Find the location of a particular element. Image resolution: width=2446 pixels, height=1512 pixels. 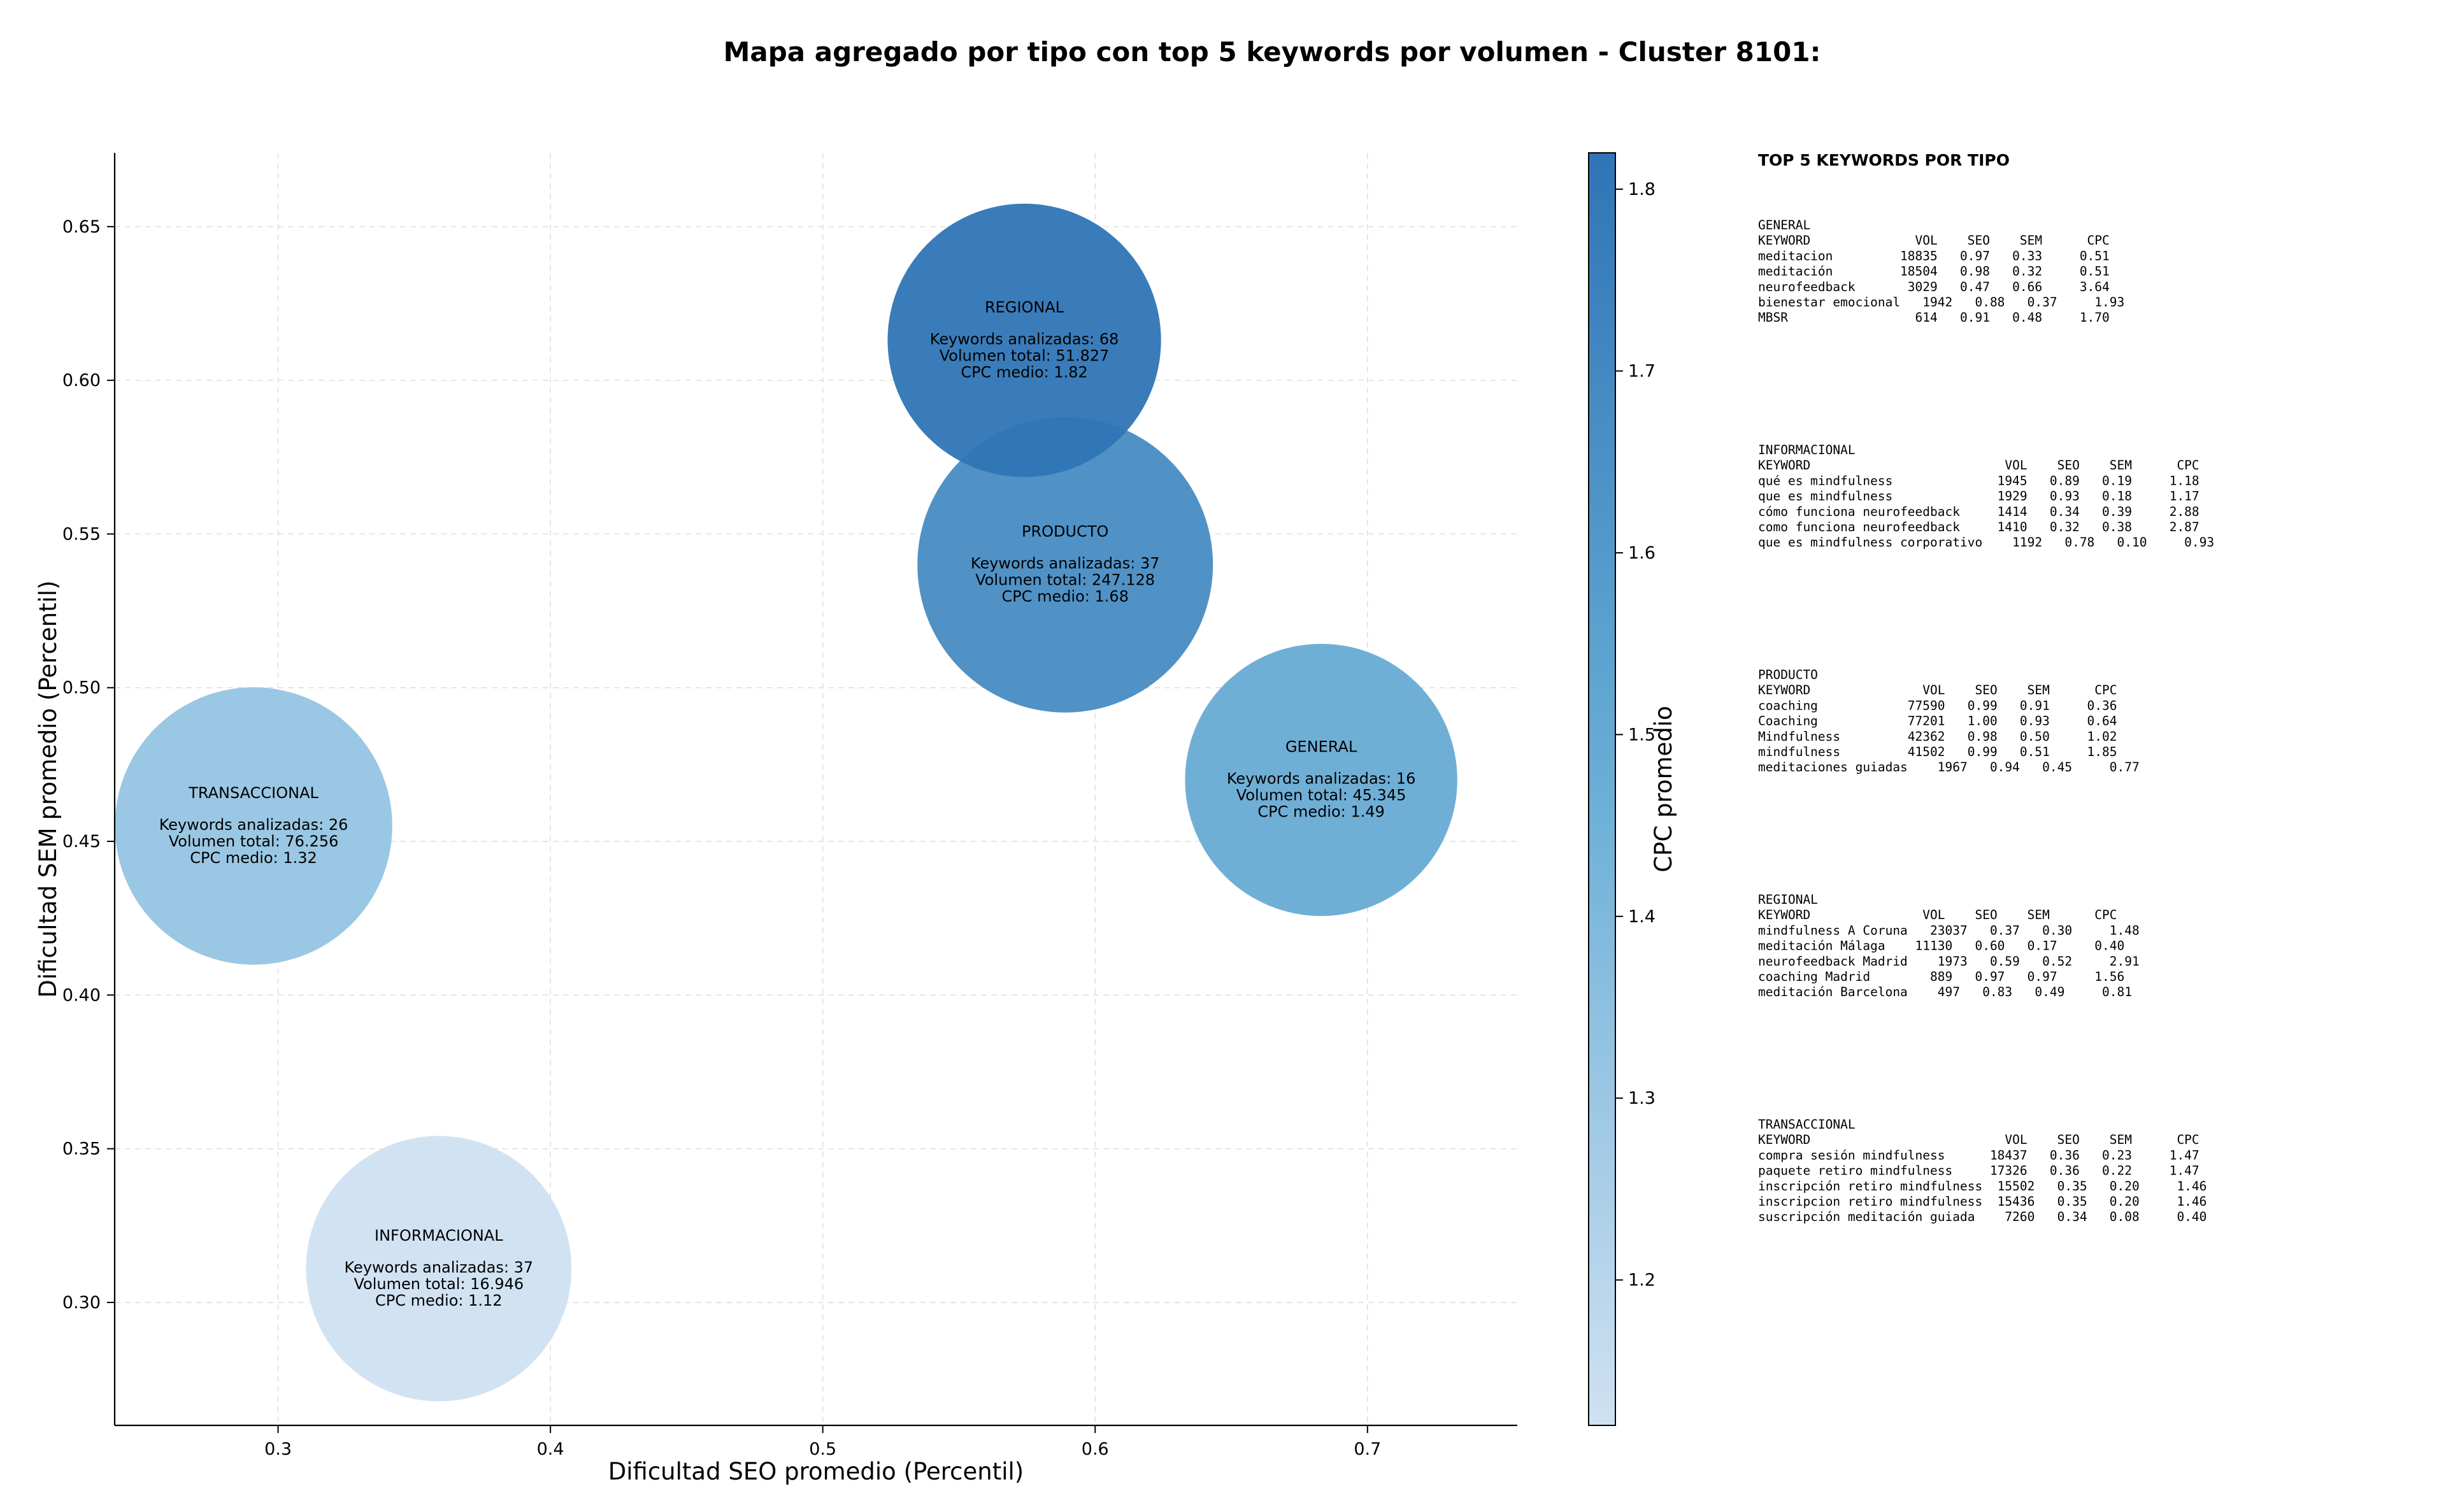

bubble-transaccional is located at coordinates (254, 826).